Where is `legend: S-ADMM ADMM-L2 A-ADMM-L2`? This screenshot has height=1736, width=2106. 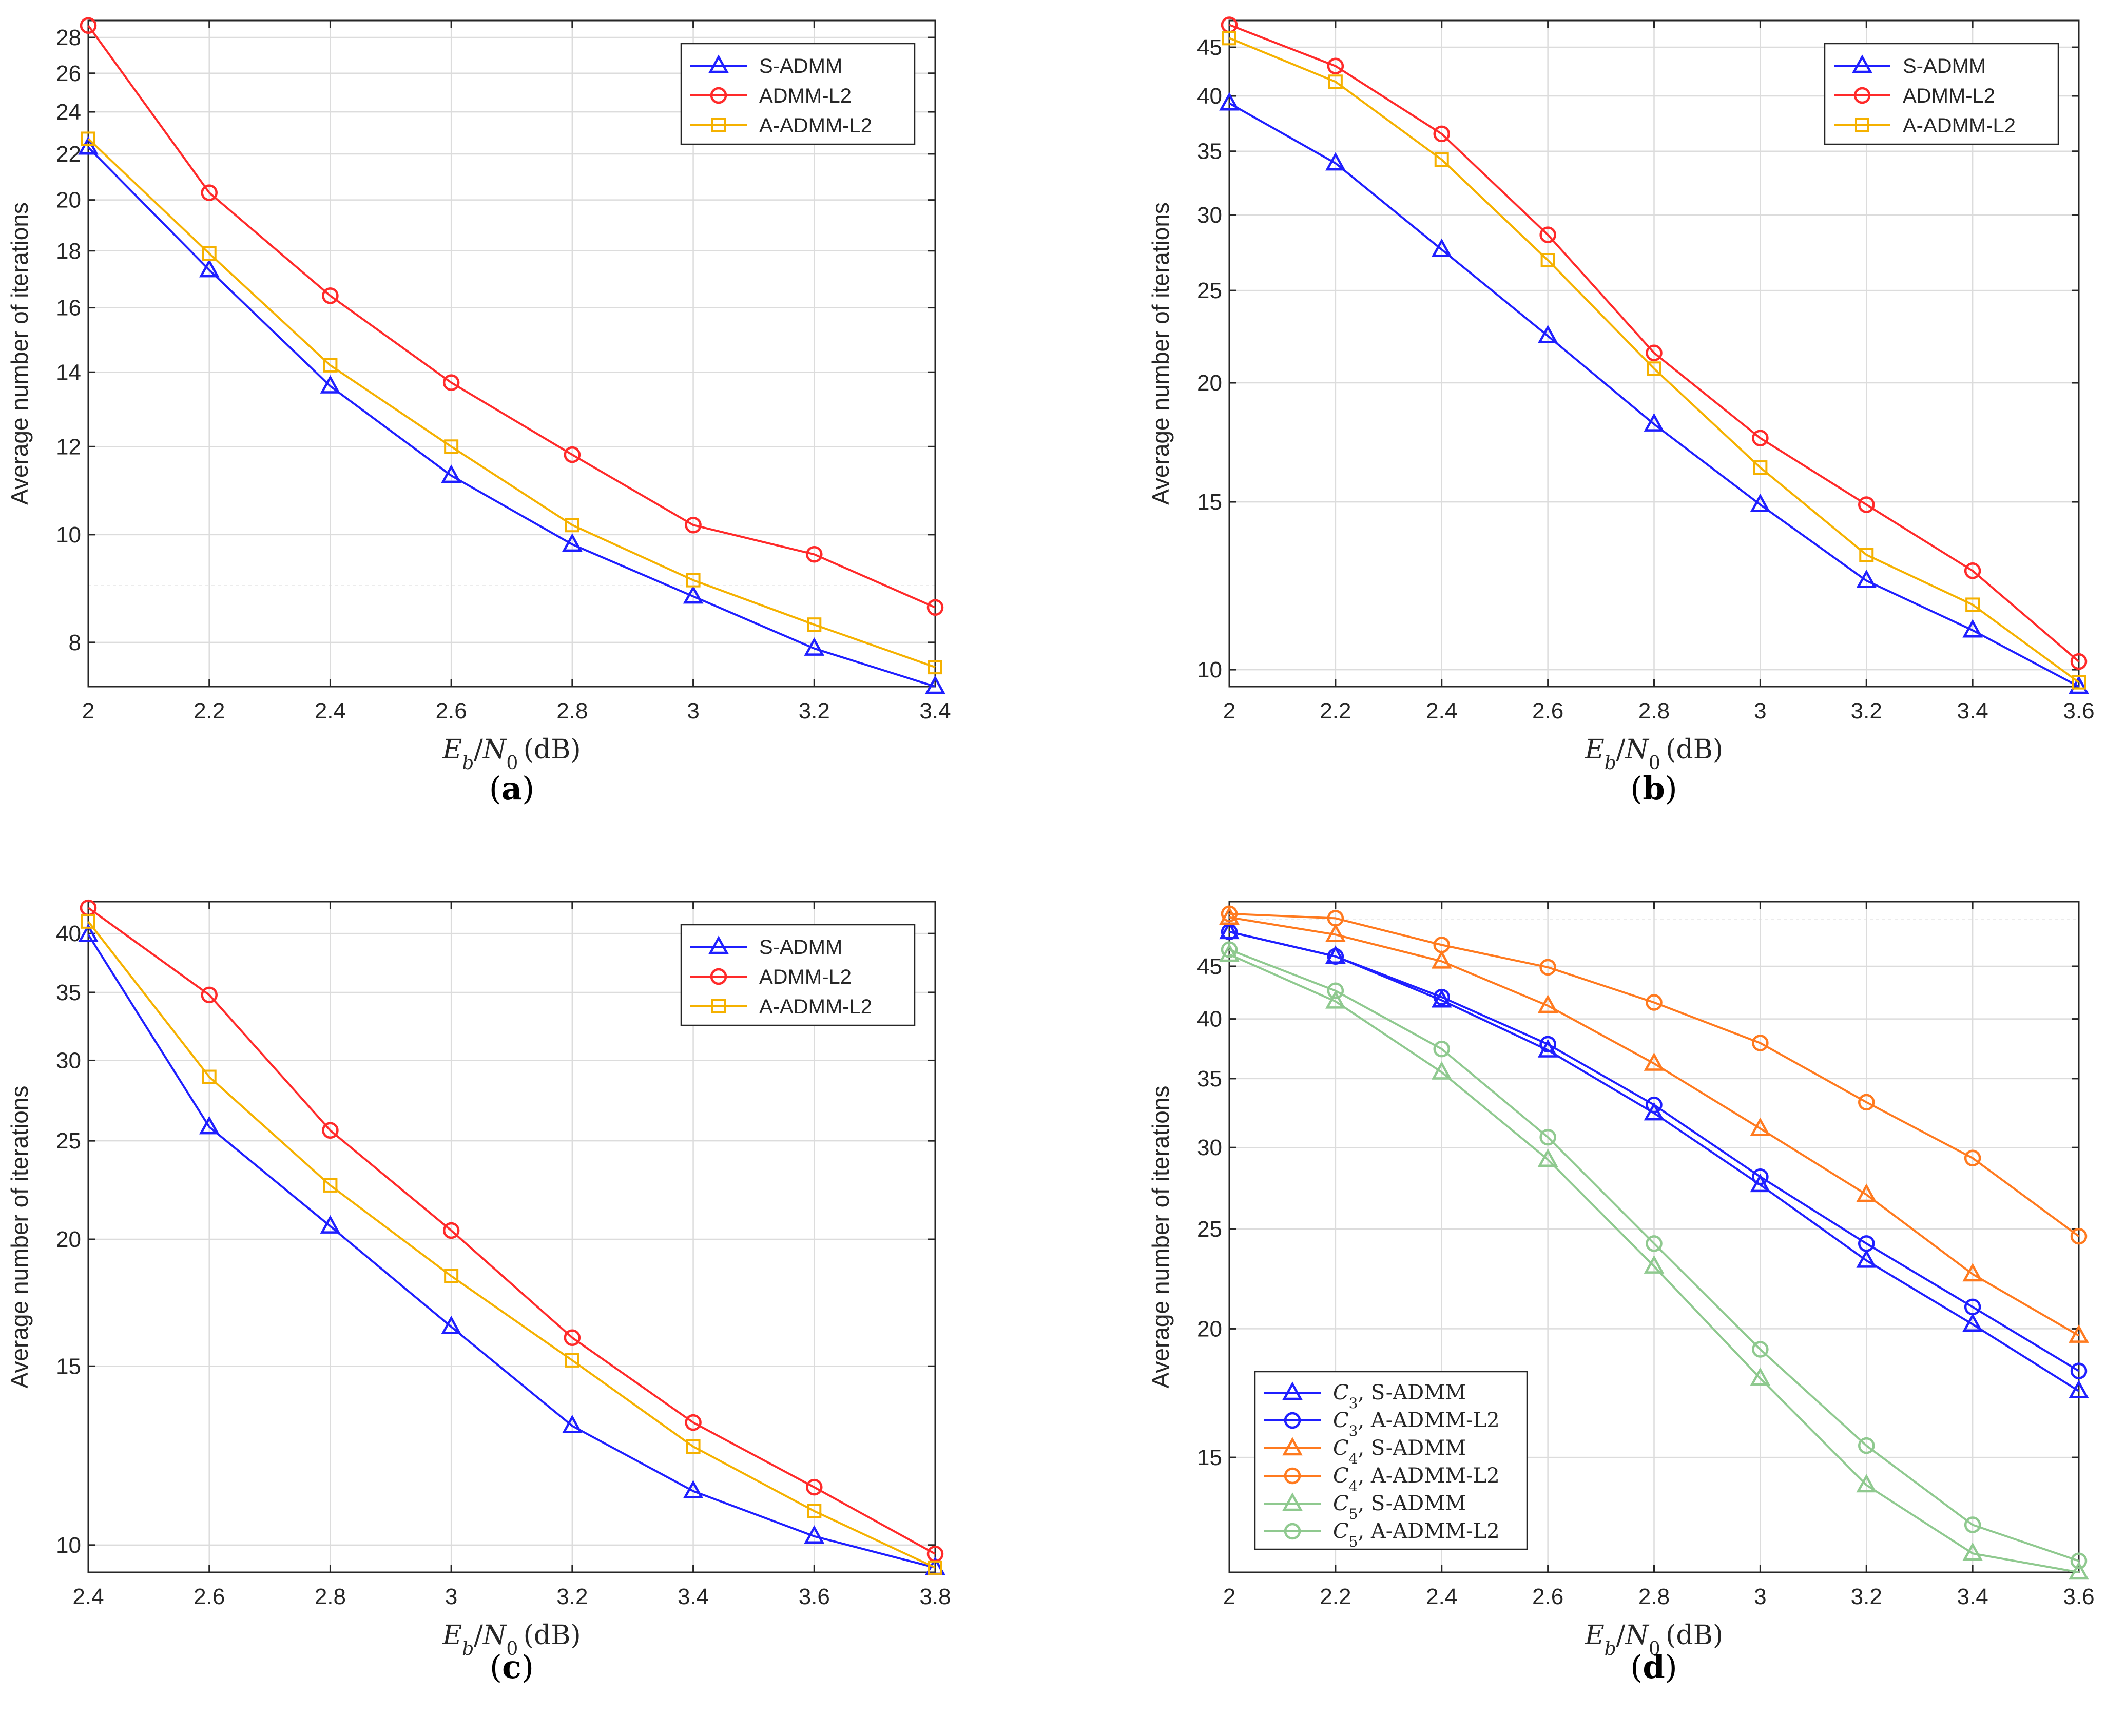 legend: S-ADMM ADMM-L2 A-ADMM-L2 is located at coordinates (798, 94).